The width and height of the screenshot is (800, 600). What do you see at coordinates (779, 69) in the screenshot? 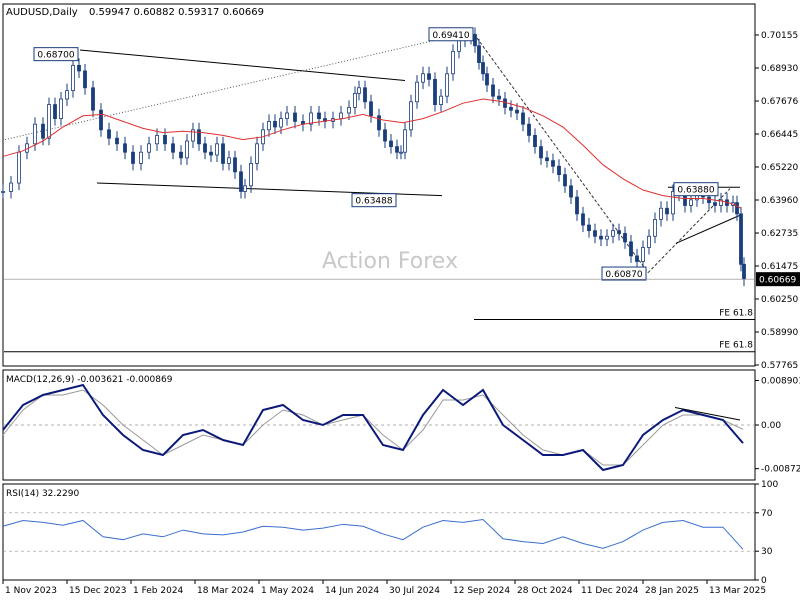
I see `price-tick-label: 0.68930` at bounding box center [779, 69].